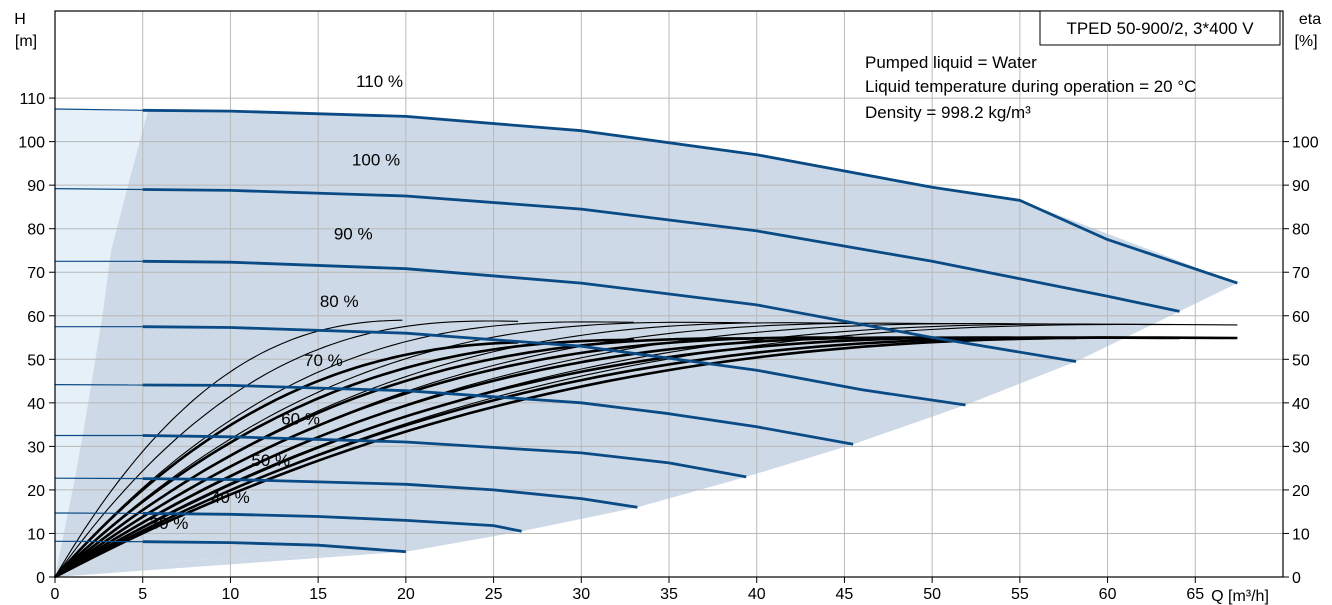 The width and height of the screenshot is (1332, 605). I want to click on speed-label: 50 %, so click(270, 460).